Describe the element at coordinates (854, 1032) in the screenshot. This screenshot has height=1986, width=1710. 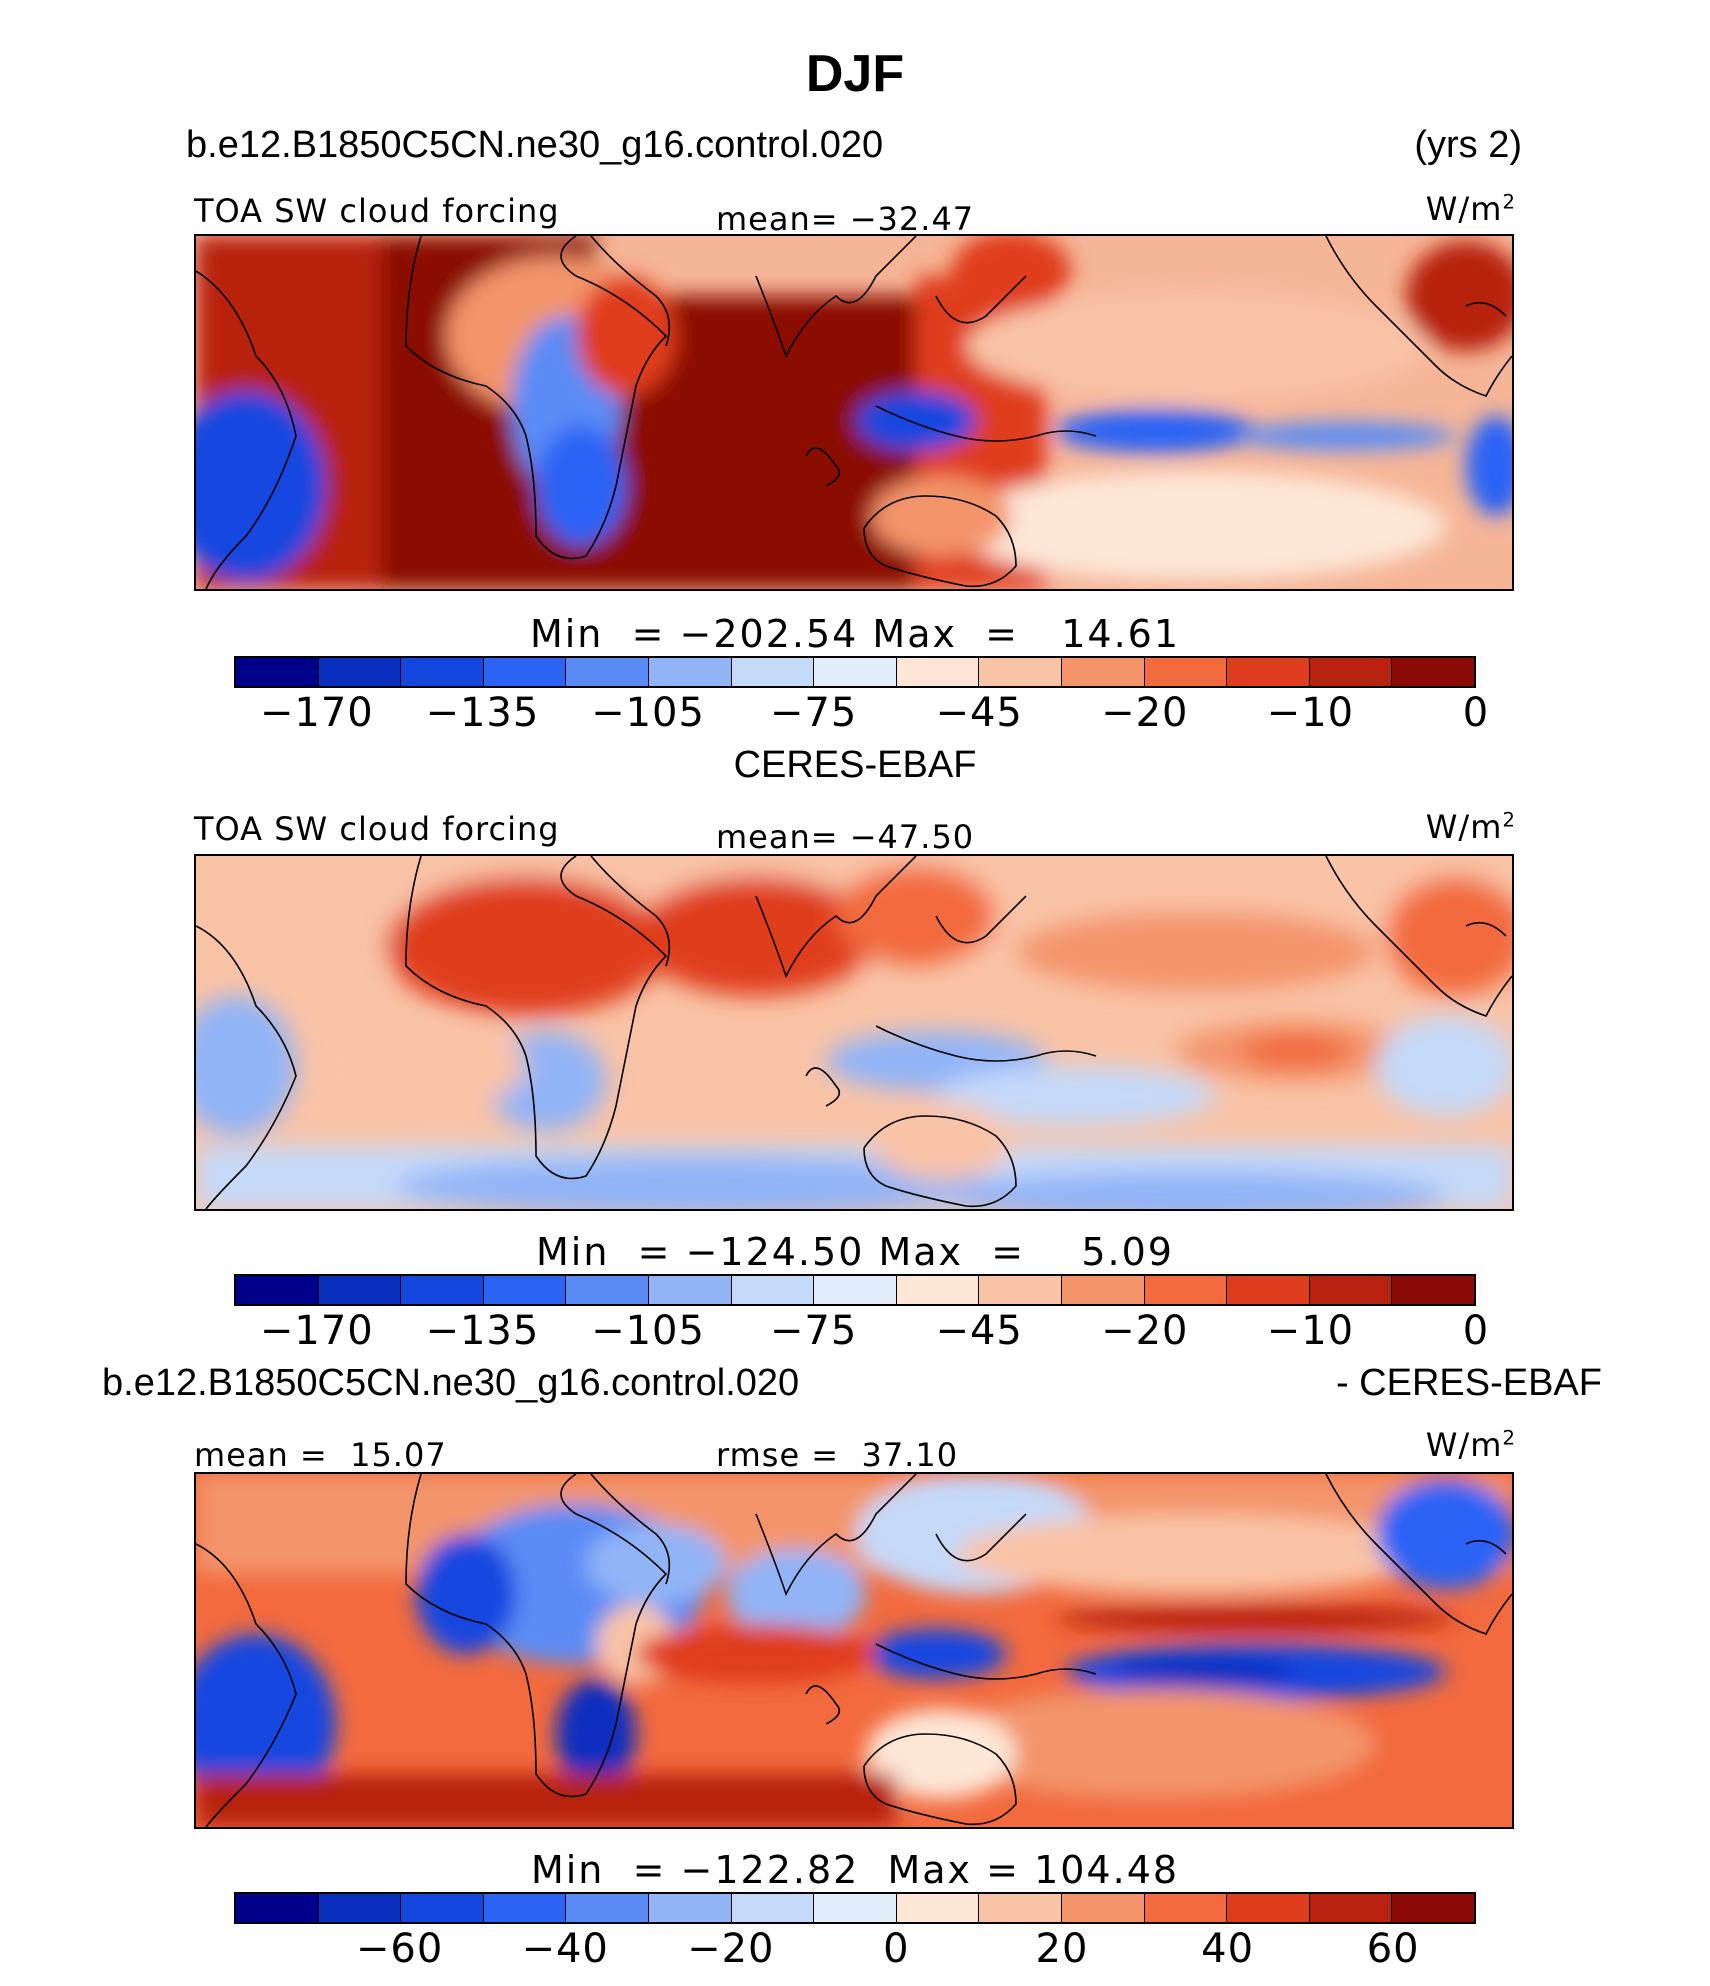
I see `obs-map` at that location.